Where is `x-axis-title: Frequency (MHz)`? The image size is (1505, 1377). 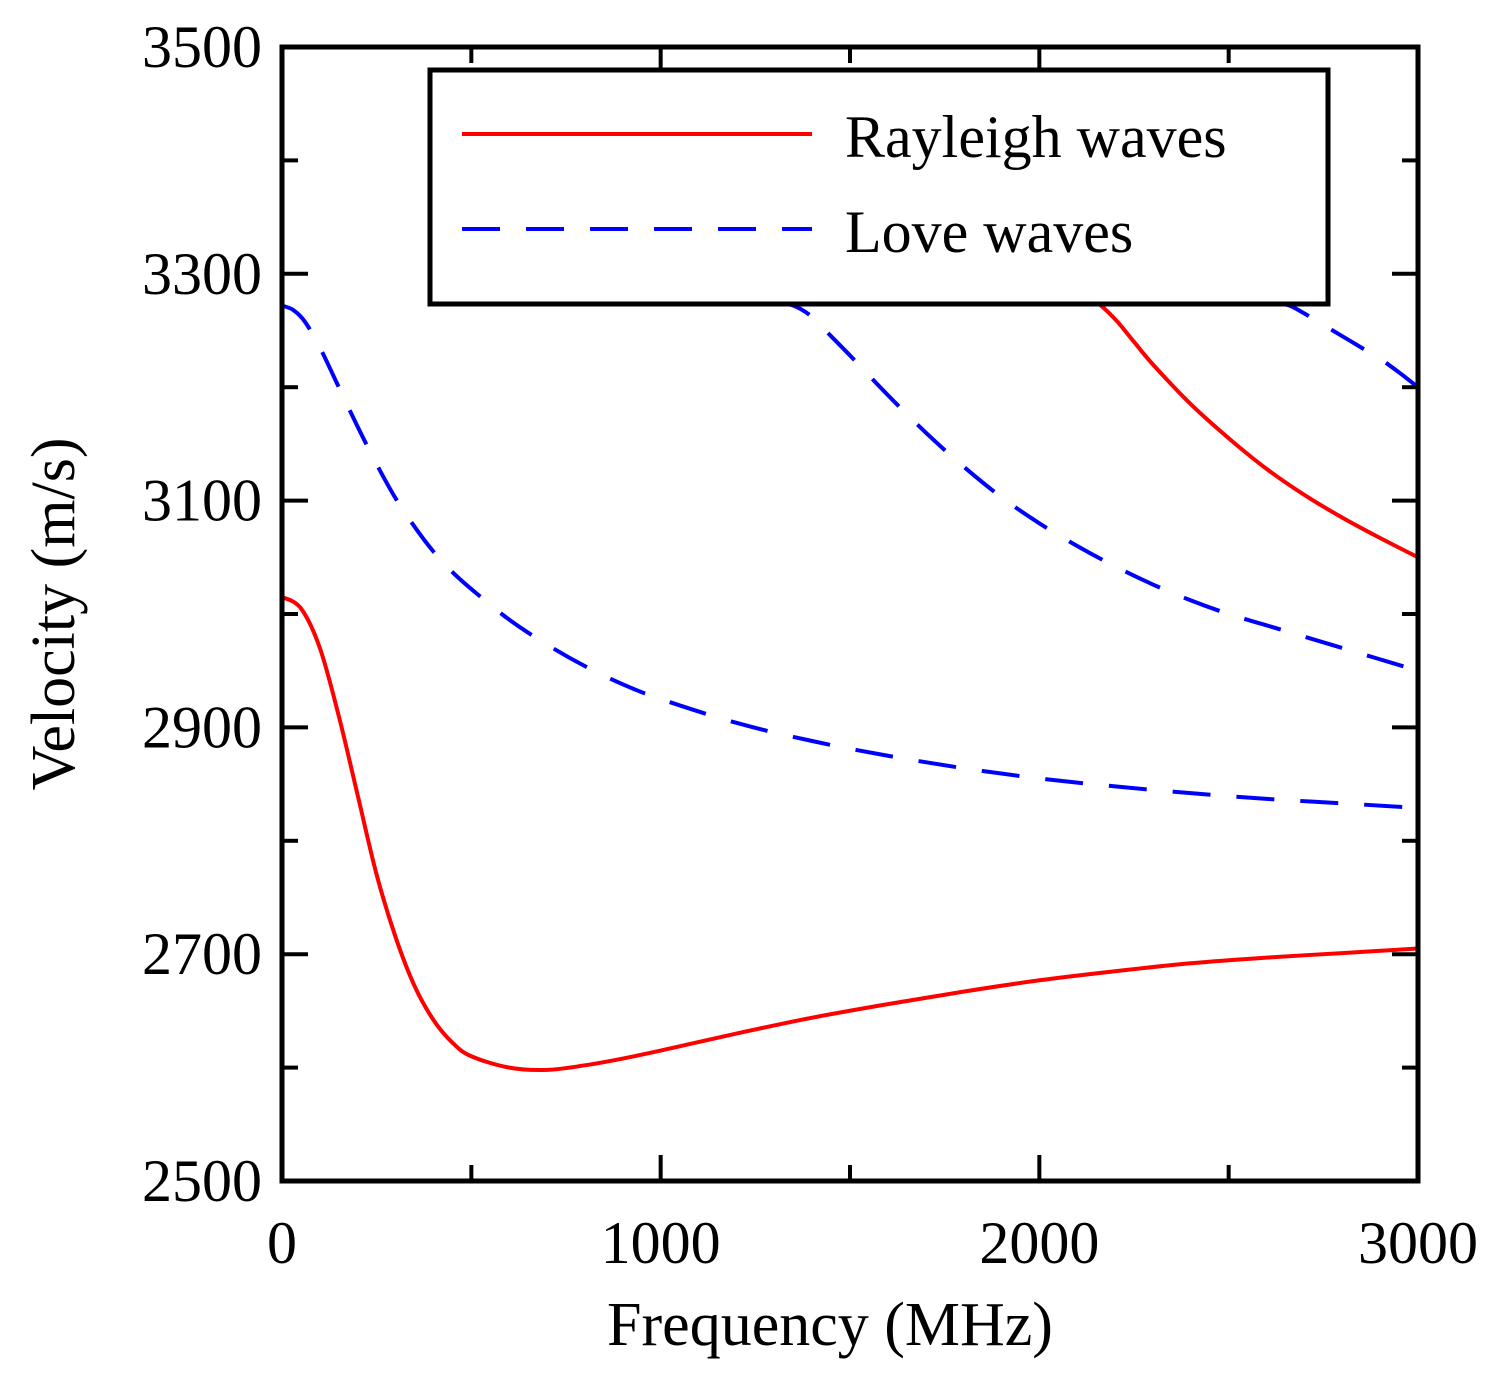
x-axis-title: Frequency (MHz) is located at coordinates (830, 1325).